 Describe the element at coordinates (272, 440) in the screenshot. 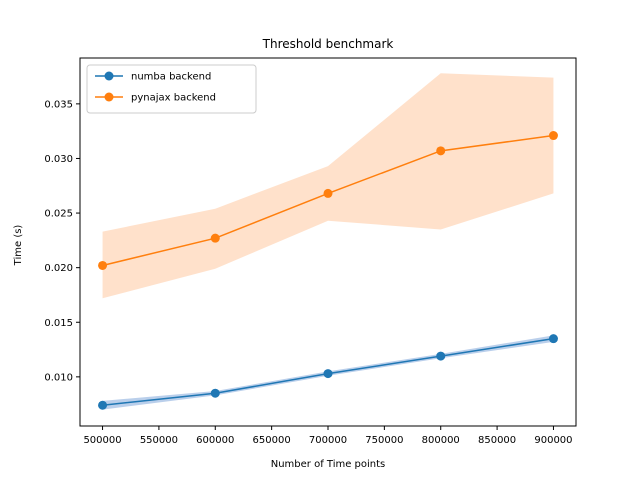

I see `x-tick-label: 650000` at that location.